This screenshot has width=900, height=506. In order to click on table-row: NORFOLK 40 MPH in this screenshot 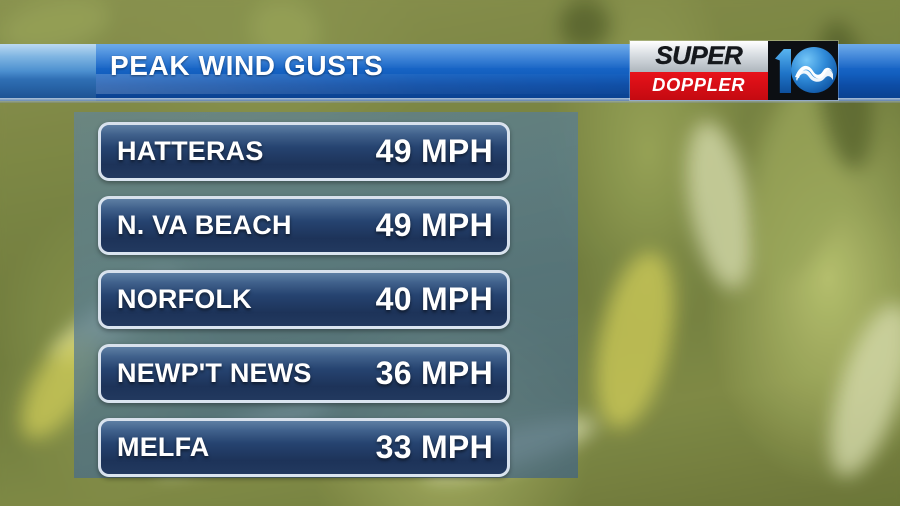, I will do `click(304, 299)`.